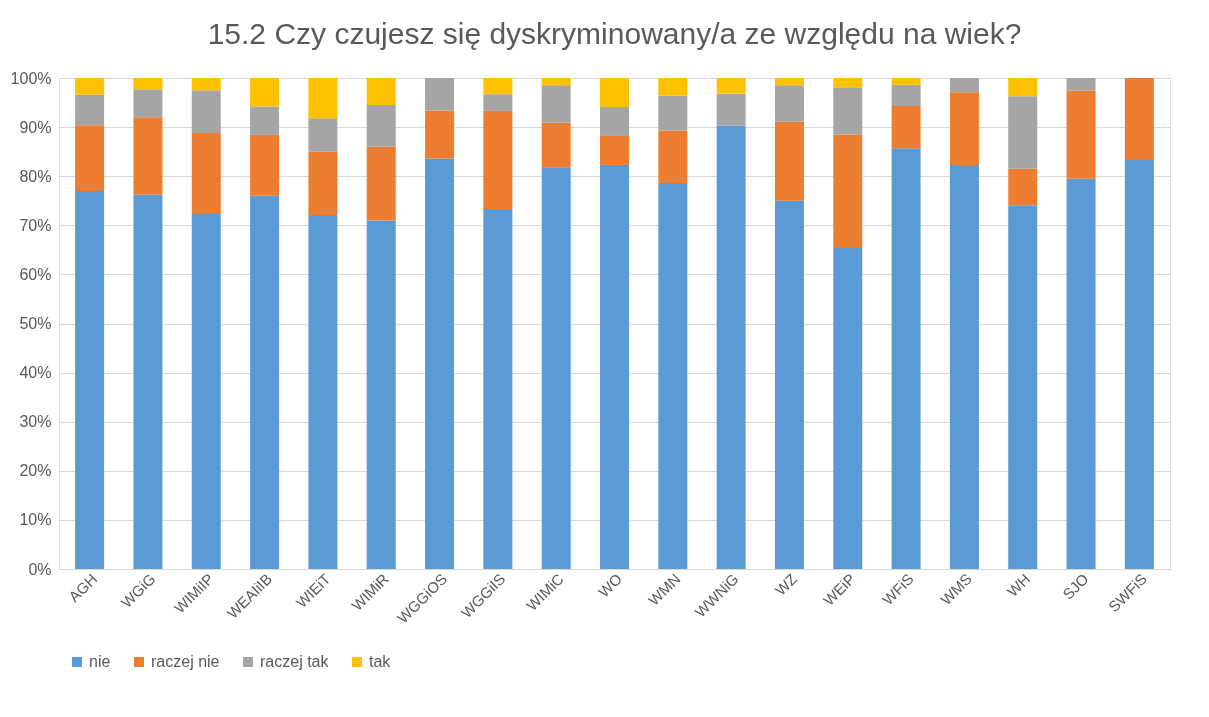 The height and width of the screenshot is (717, 1209). What do you see at coordinates (295, 661) in the screenshot?
I see `legend-label: raczej tak` at bounding box center [295, 661].